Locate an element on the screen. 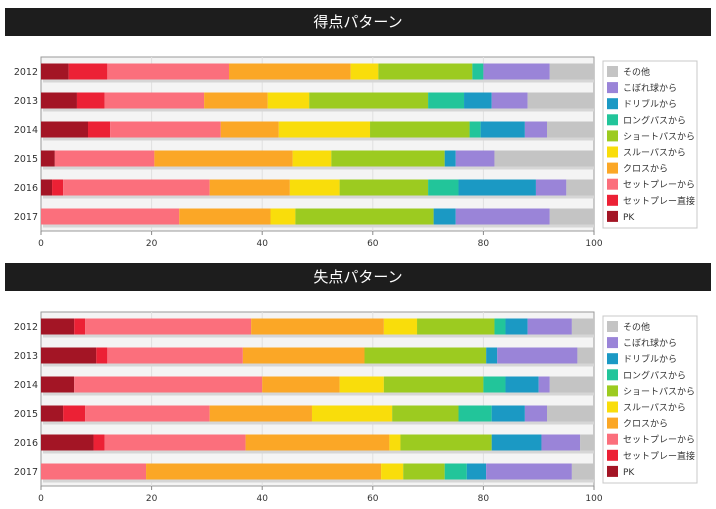 The image size is (716, 509). legend-label: ロングパスから is located at coordinates (654, 375).